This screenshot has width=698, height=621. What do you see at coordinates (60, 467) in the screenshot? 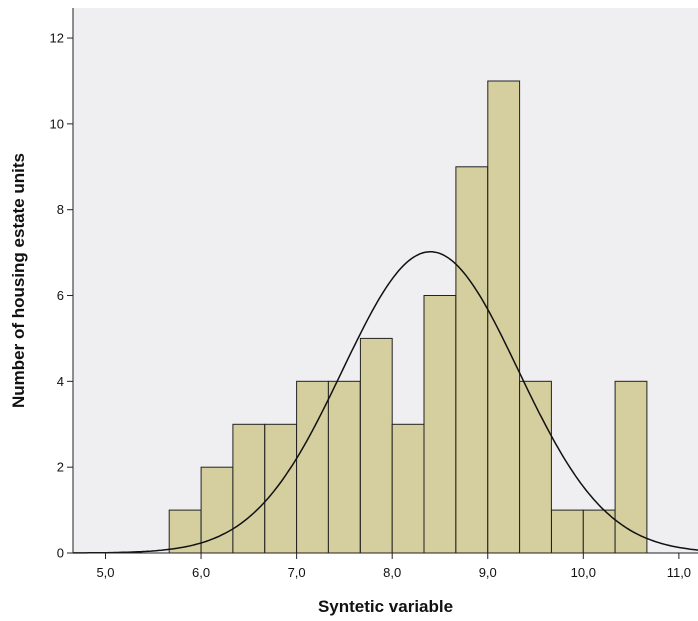
I see `y-tick-label: 2` at bounding box center [60, 467].